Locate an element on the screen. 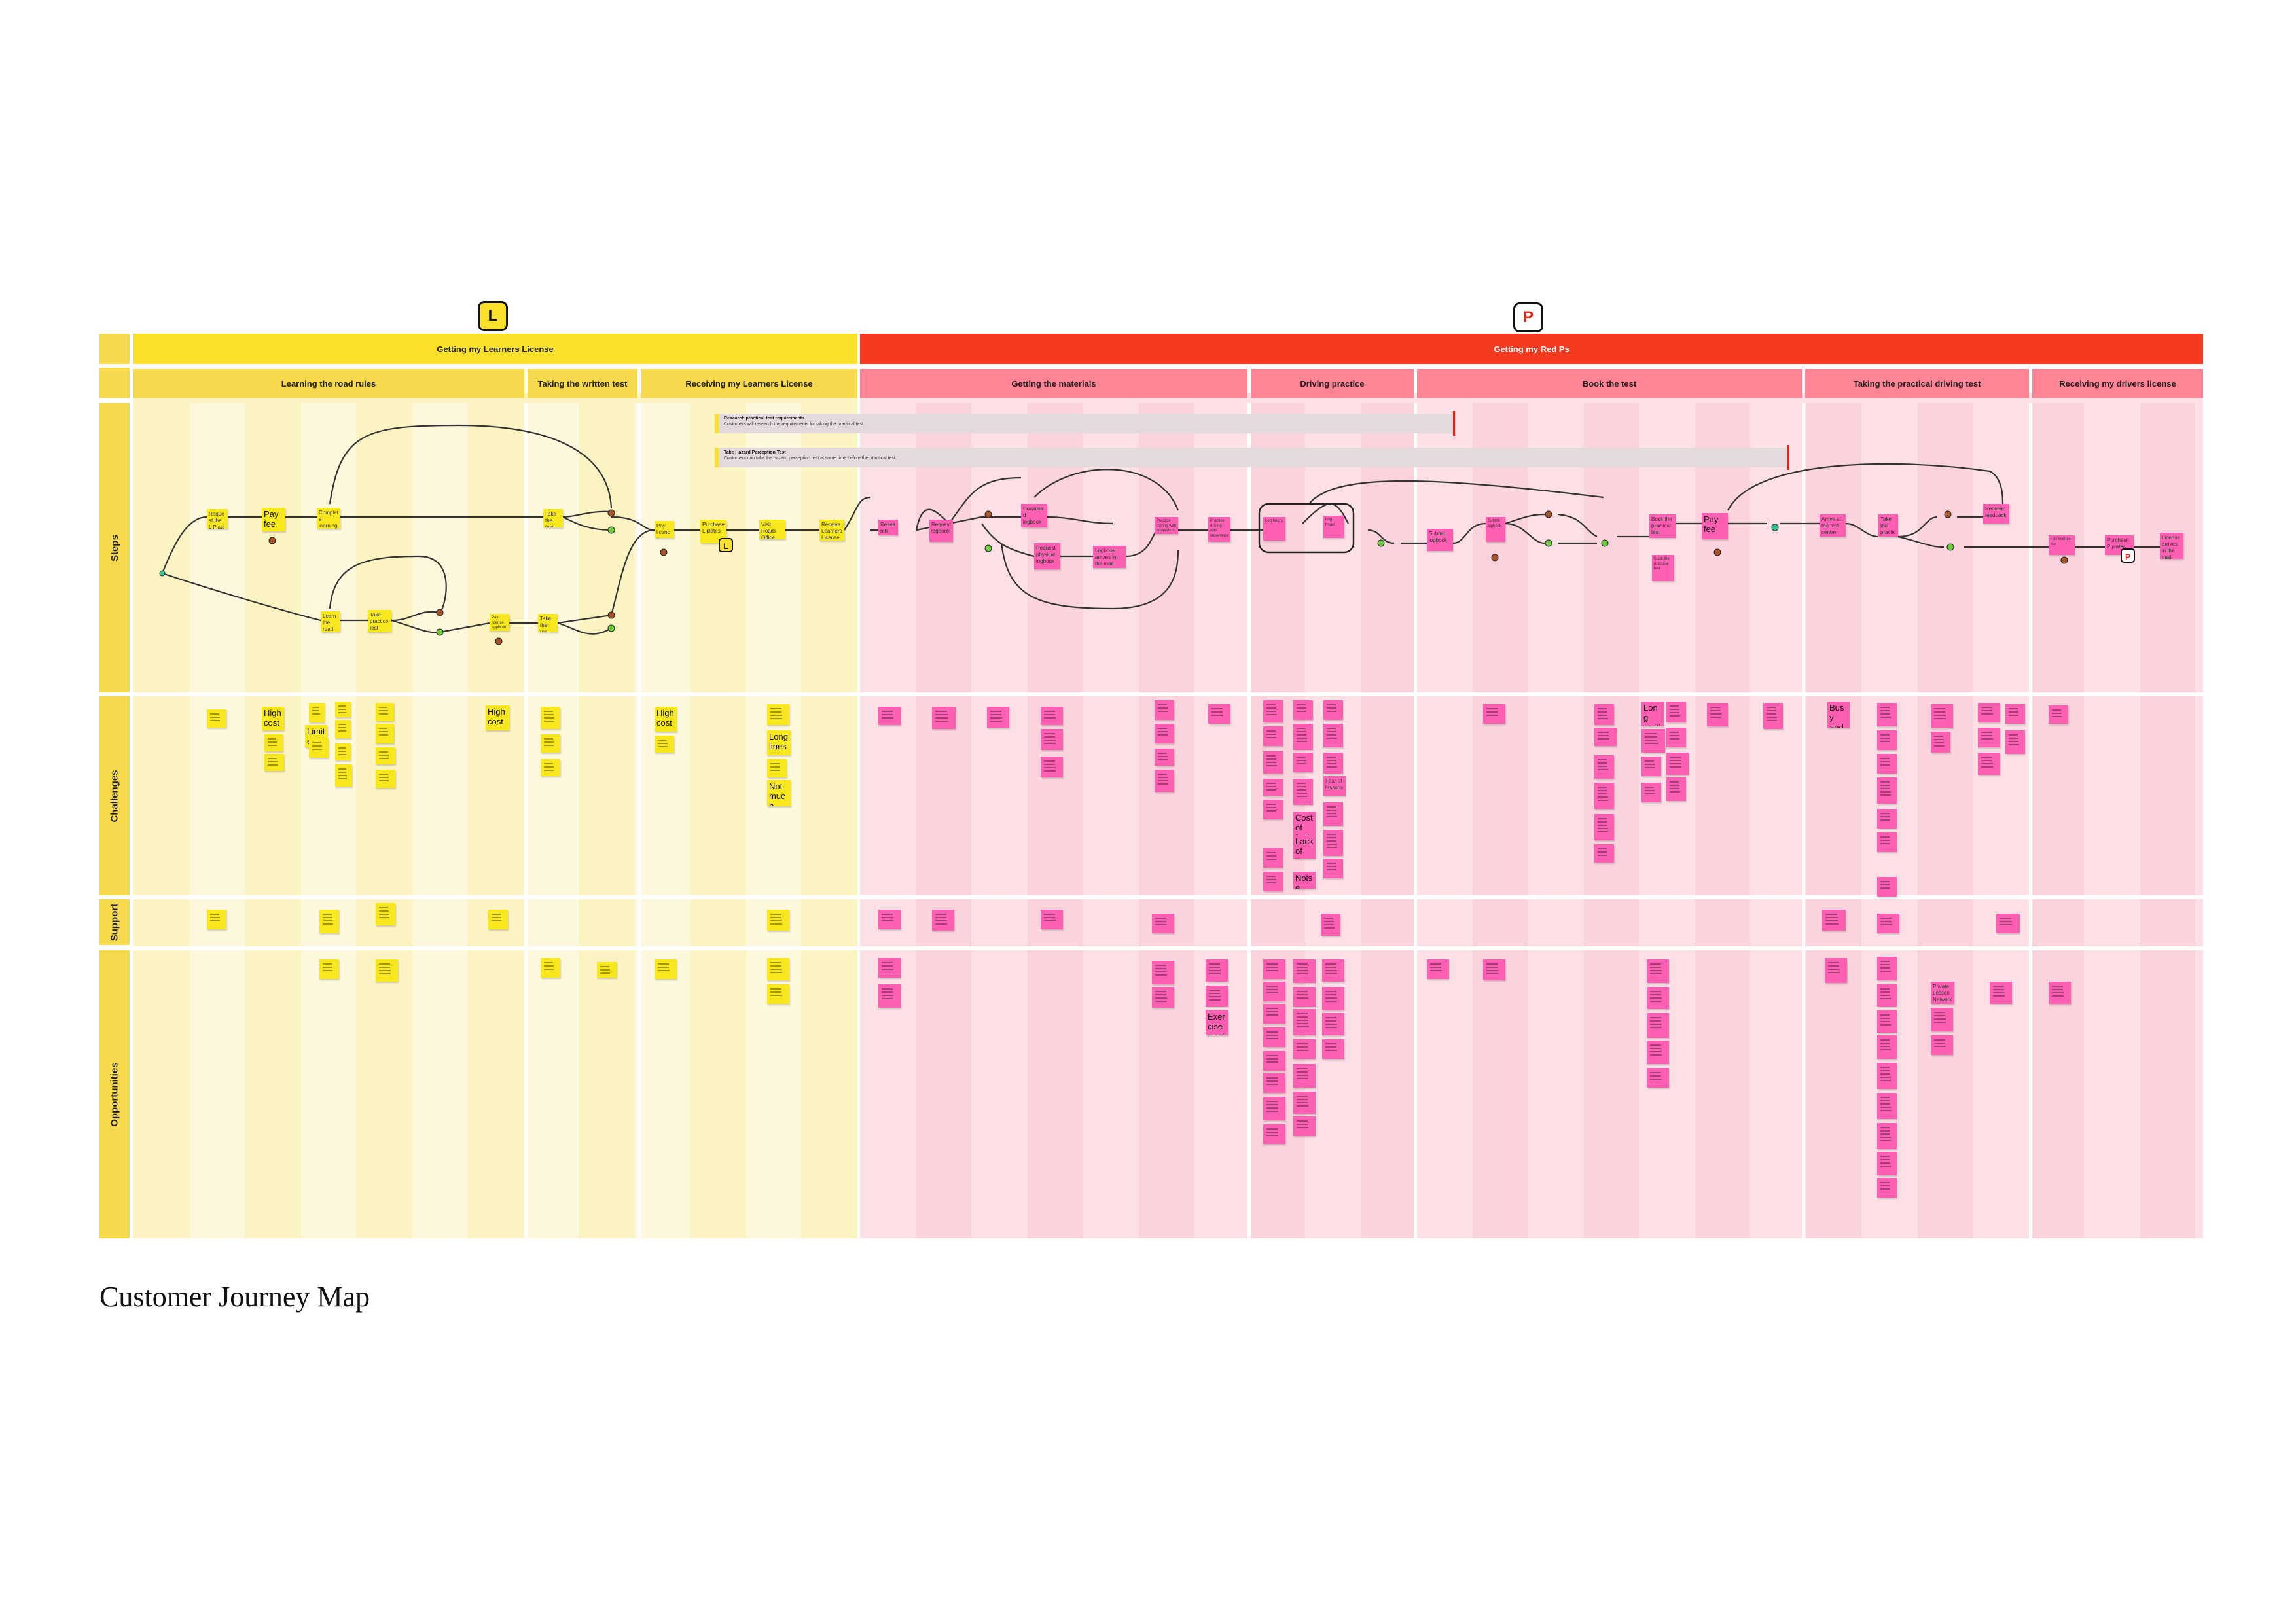  step-note: Submit logbook is located at coordinates (1495, 529).